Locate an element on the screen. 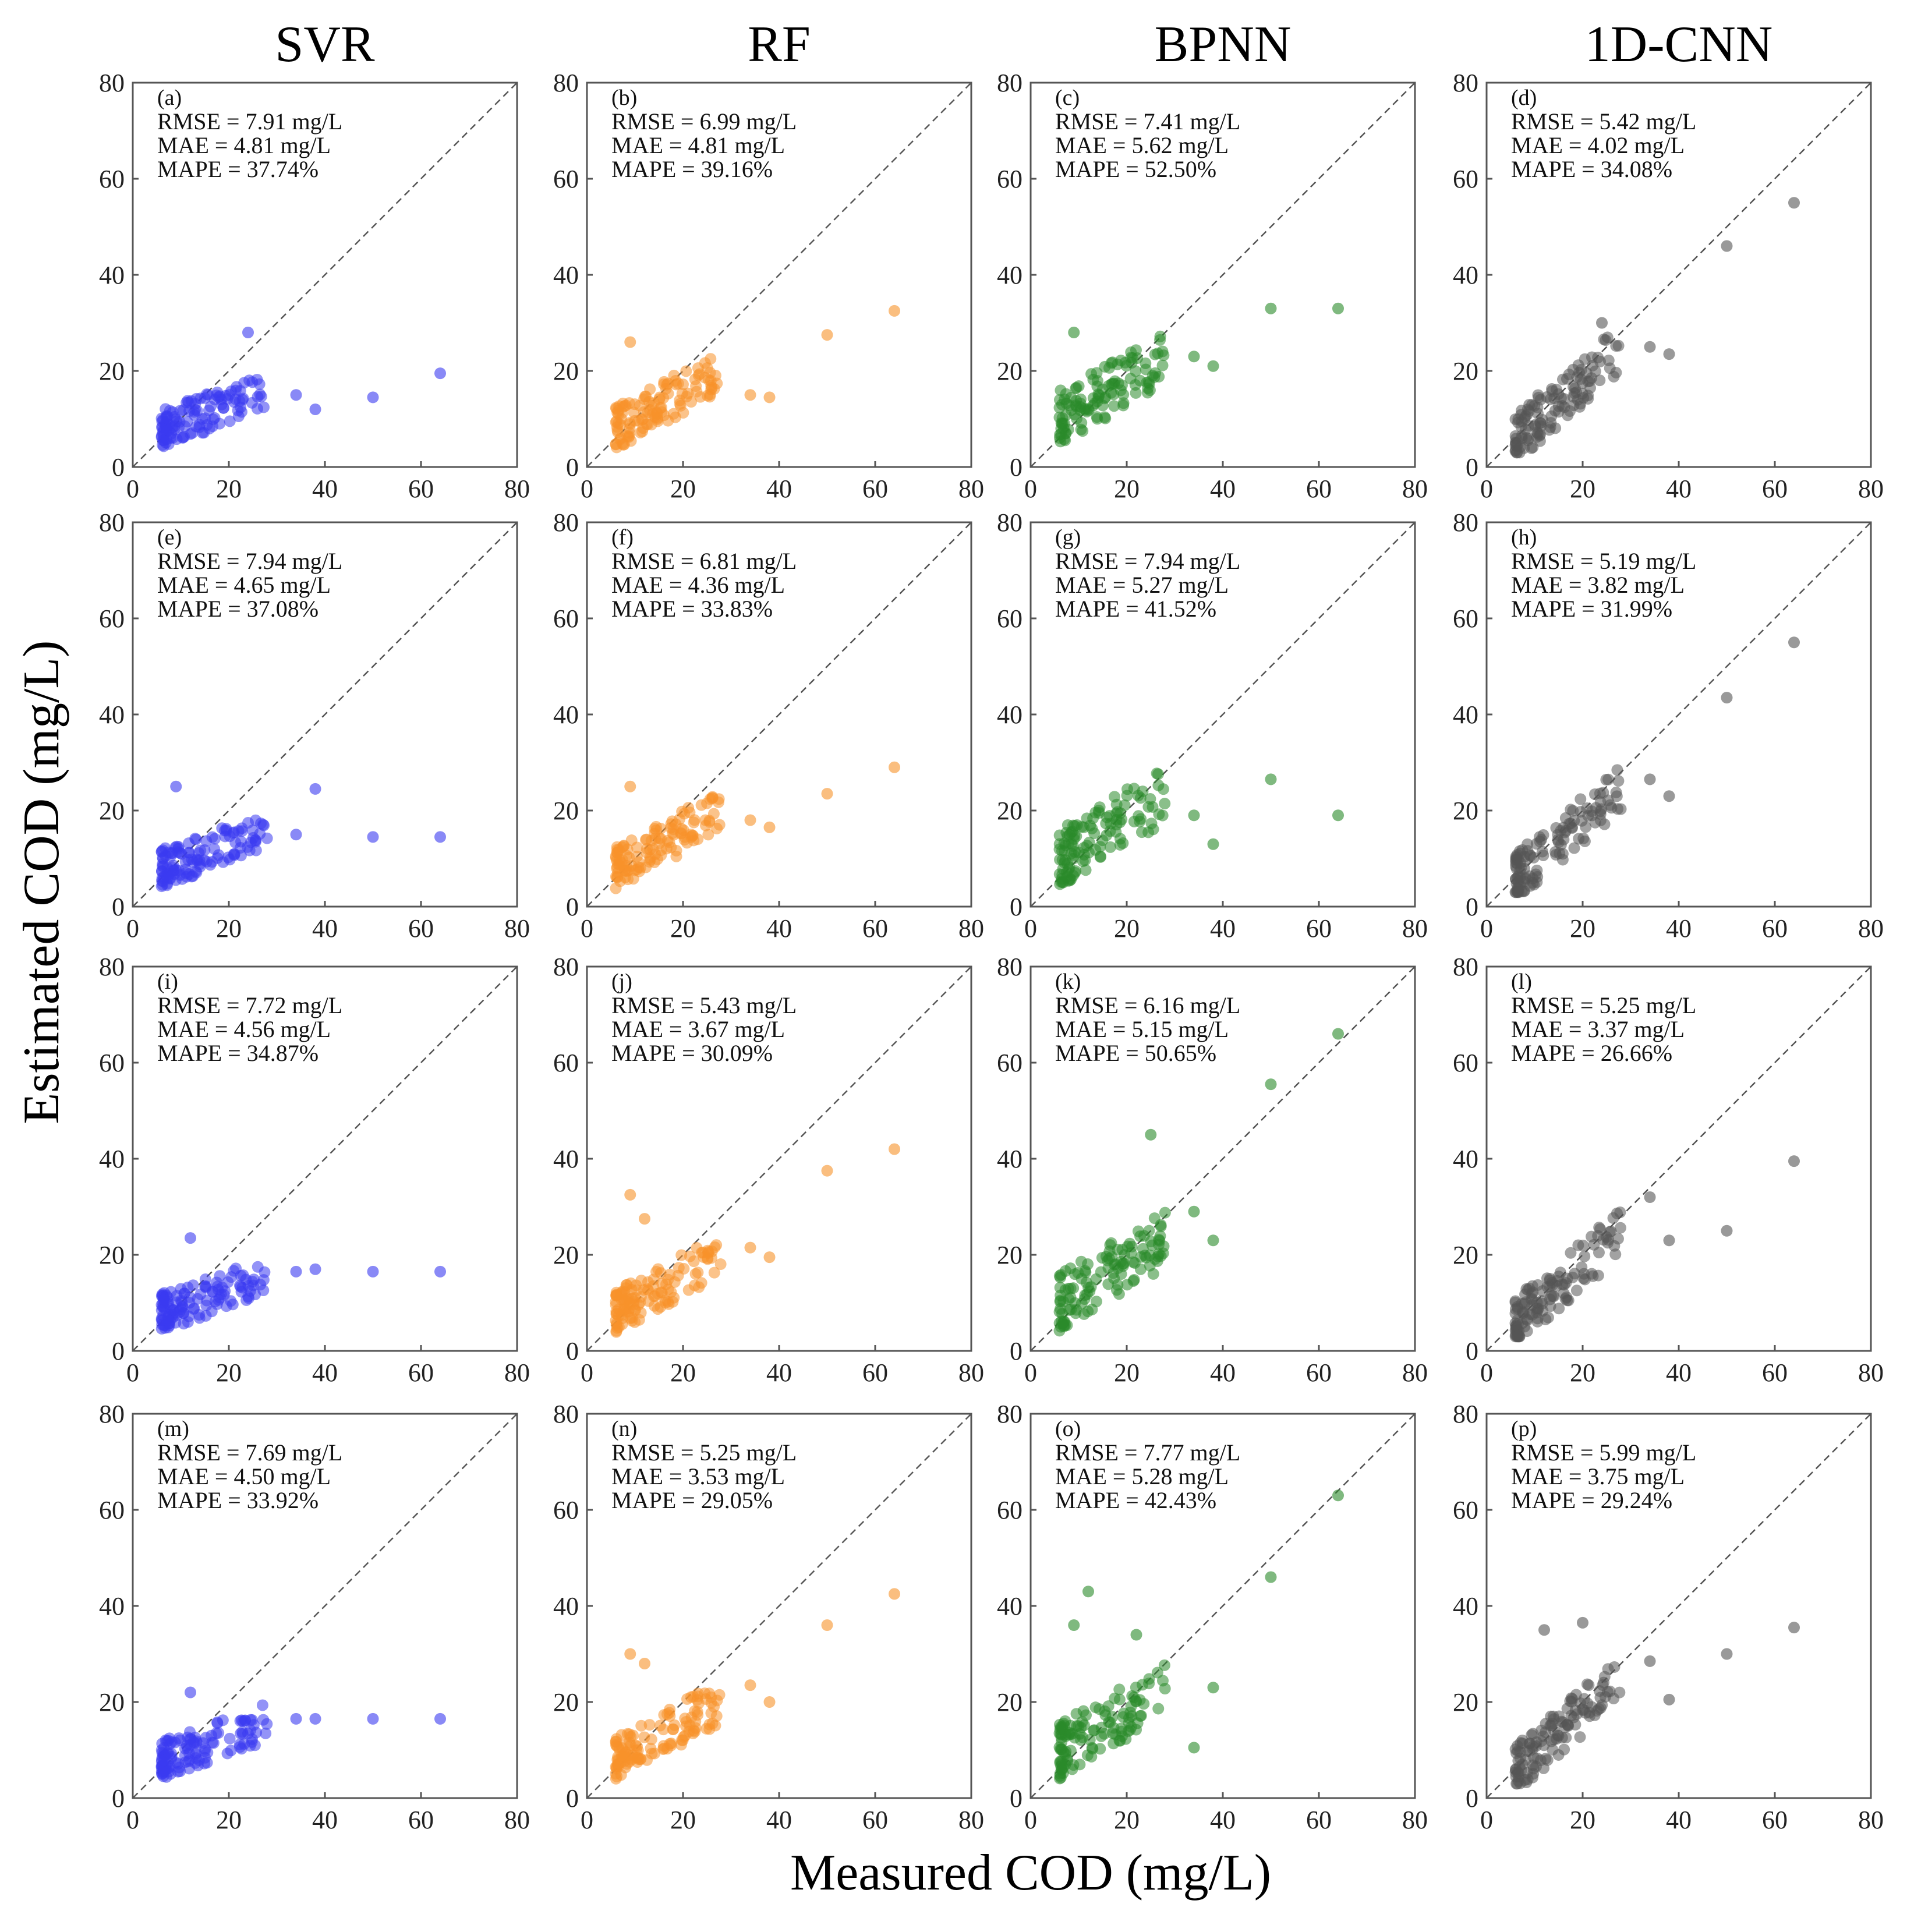 This screenshot has width=1907, height=1932. metric-rmse: RMSE = 6.99 mg/L is located at coordinates (704, 121).